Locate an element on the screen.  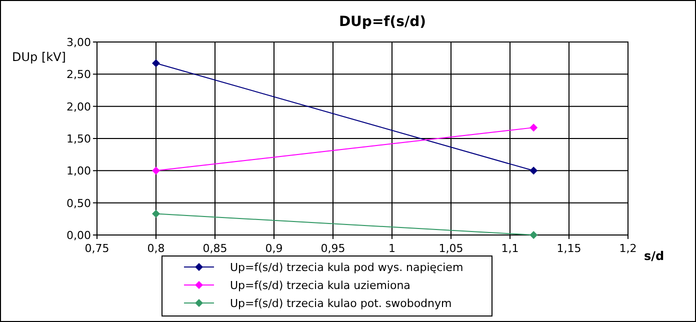
x-tick-label: 1,05 is located at coordinates (451, 248).